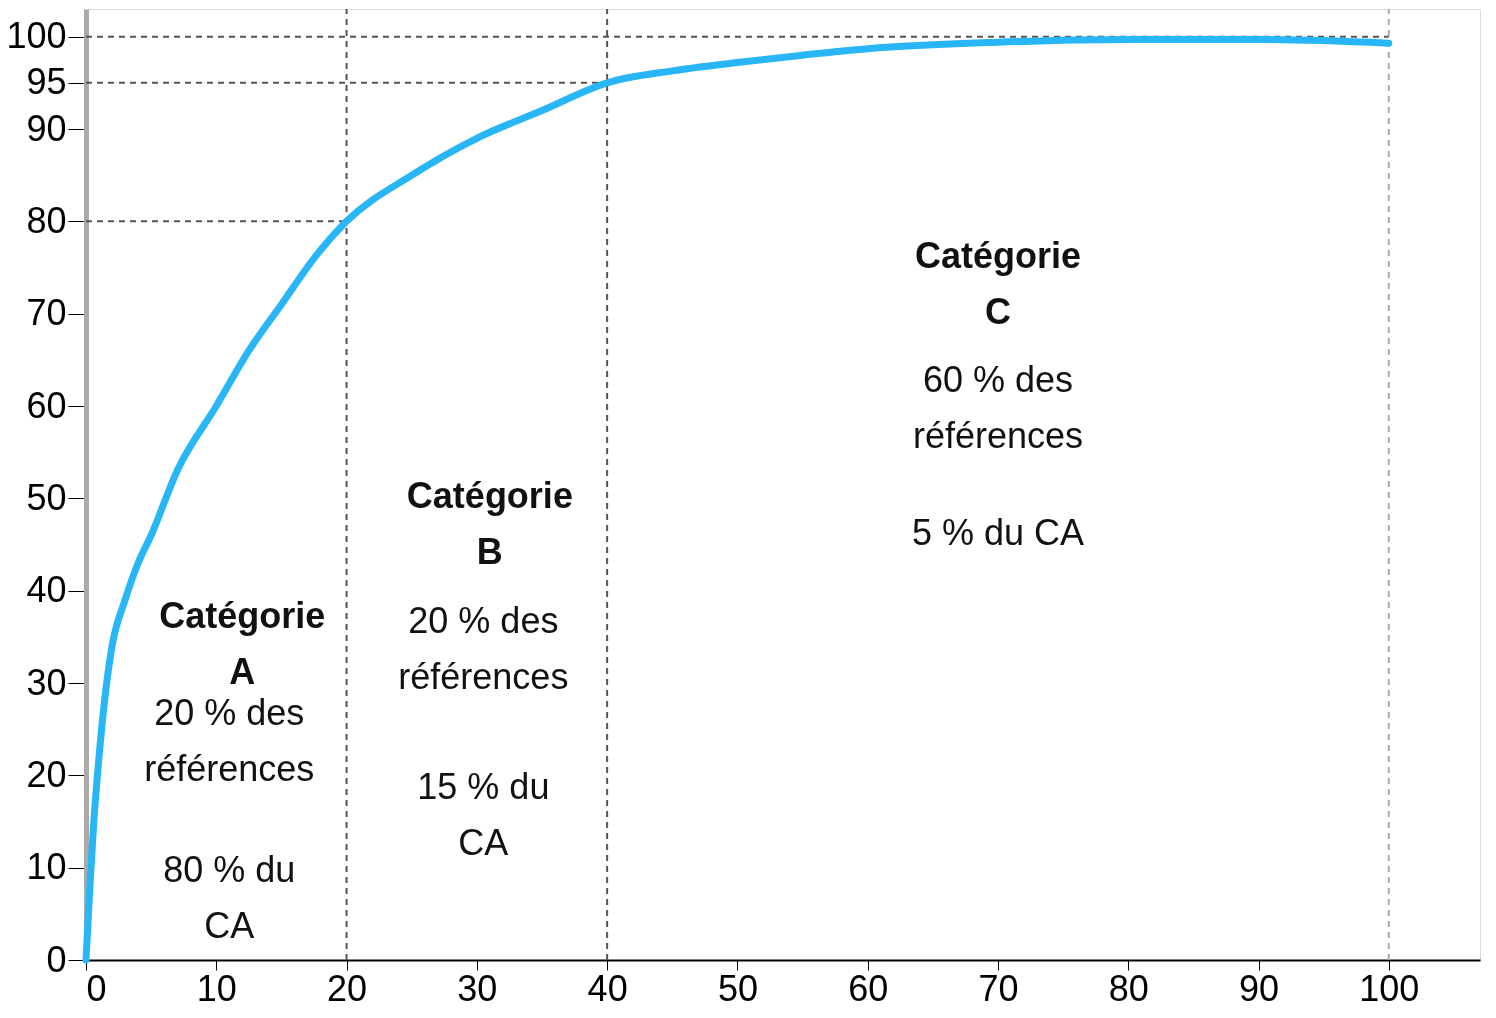 The height and width of the screenshot is (1018, 1496). I want to click on x-tick-label: 70, so click(998, 988).